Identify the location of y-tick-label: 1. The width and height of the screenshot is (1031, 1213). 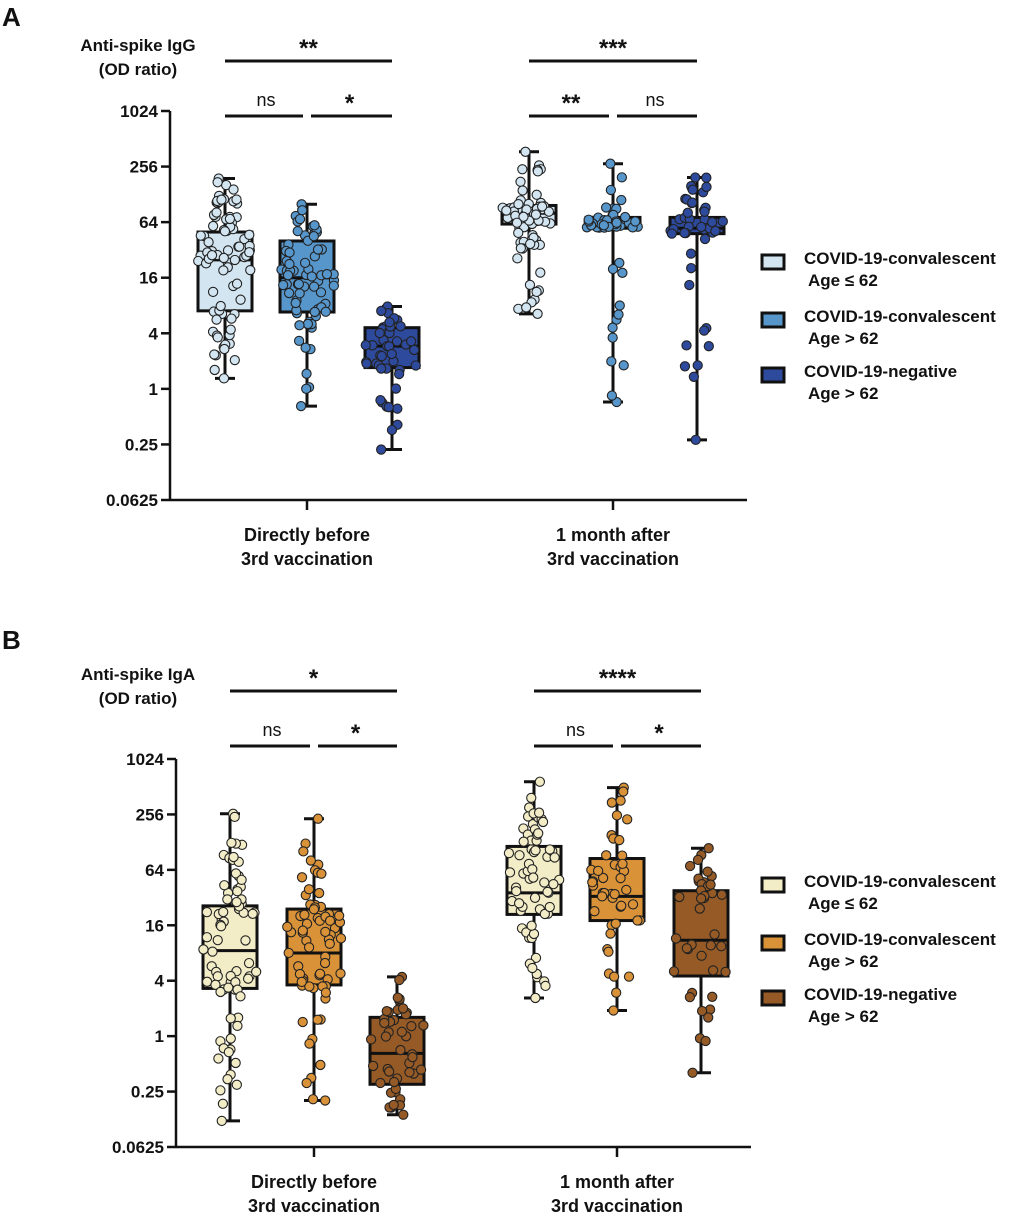
(159, 1036).